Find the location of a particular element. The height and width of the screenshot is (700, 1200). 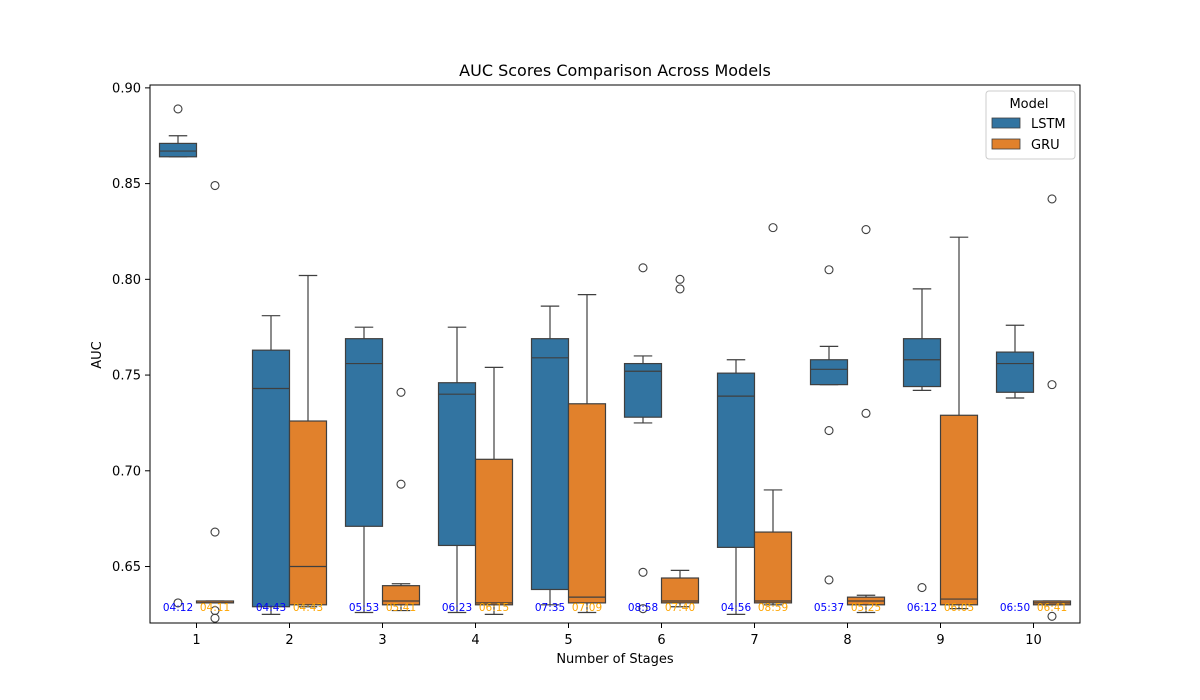

legend: Model LSTM GRU is located at coordinates (1030, 125).